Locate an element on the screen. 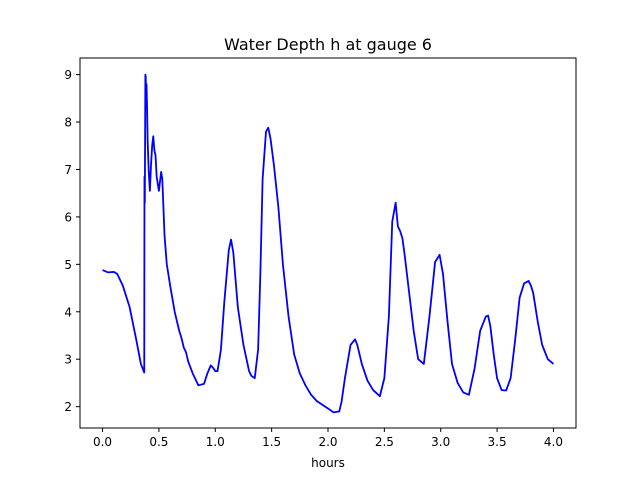 Image resolution: width=640 pixels, height=485 pixels. y-tick-label: 2 is located at coordinates (68, 407).